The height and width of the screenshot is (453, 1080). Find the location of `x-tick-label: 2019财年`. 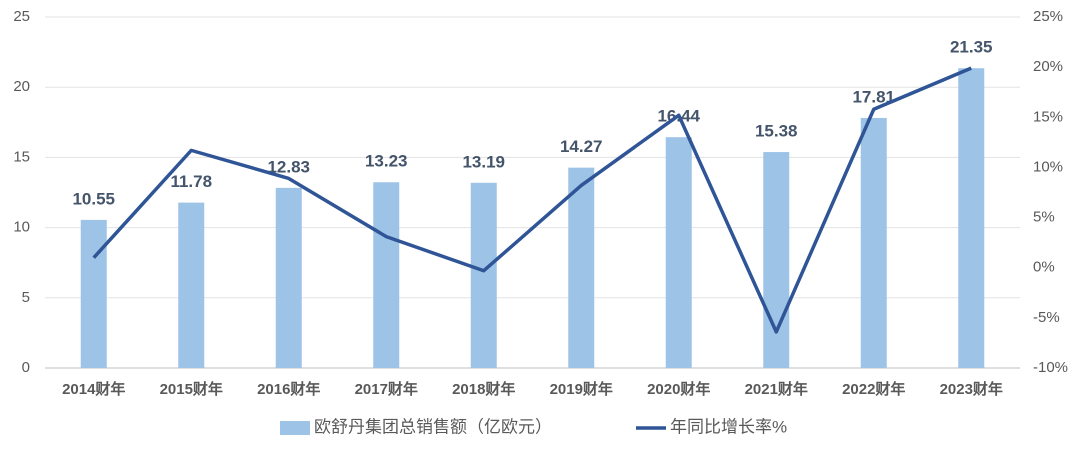

x-tick-label: 2019财年 is located at coordinates (581, 389).